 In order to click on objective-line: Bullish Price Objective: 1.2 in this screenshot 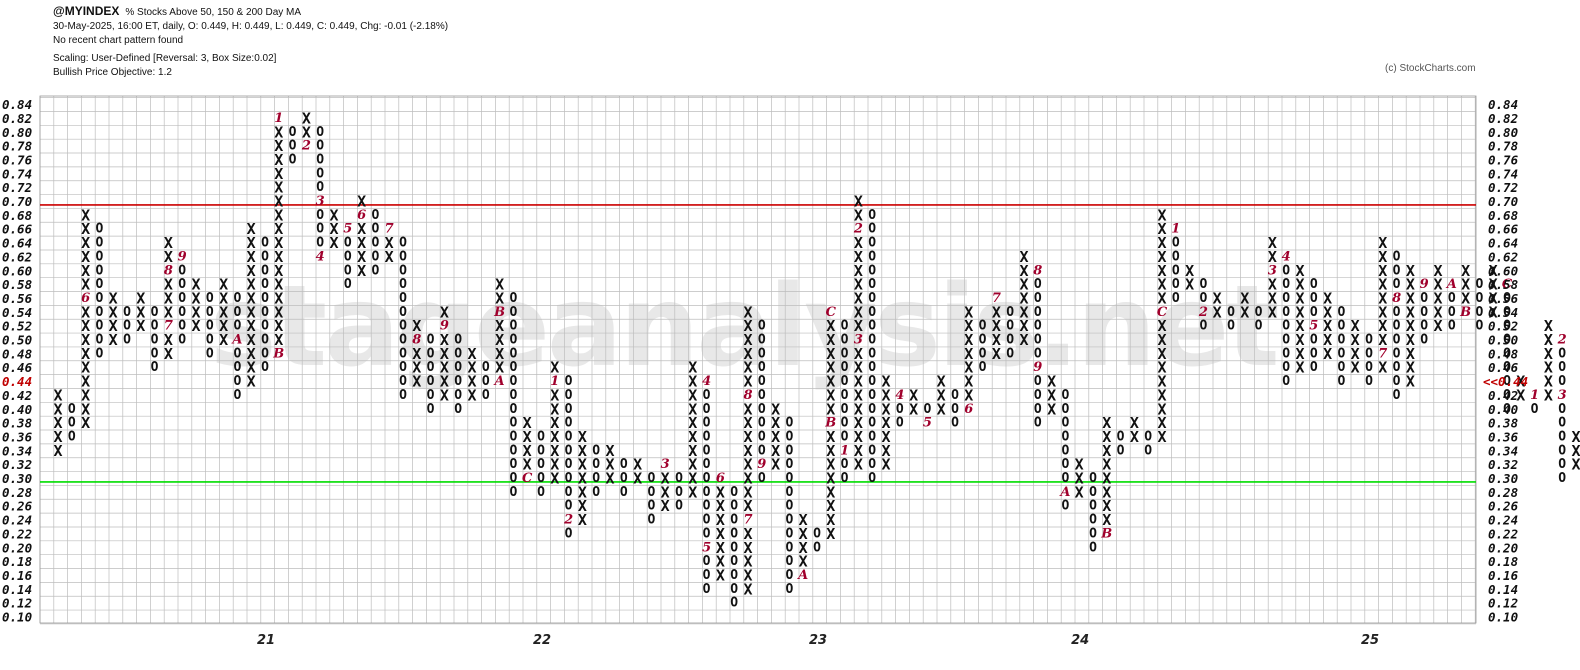, I will do `click(112, 72)`.